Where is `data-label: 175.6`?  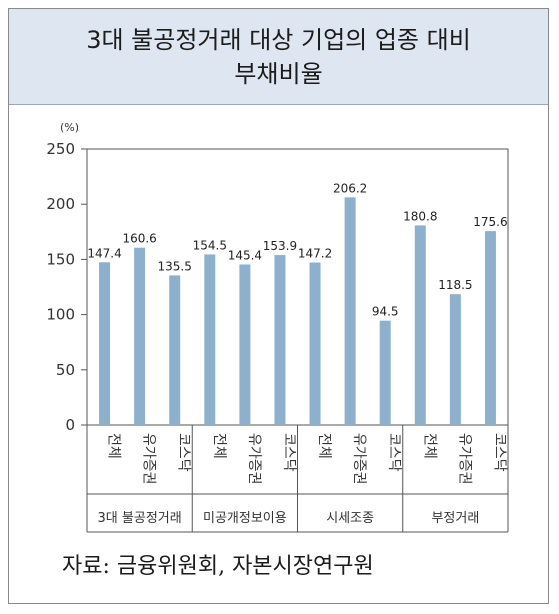 data-label: 175.6 is located at coordinates (490, 222).